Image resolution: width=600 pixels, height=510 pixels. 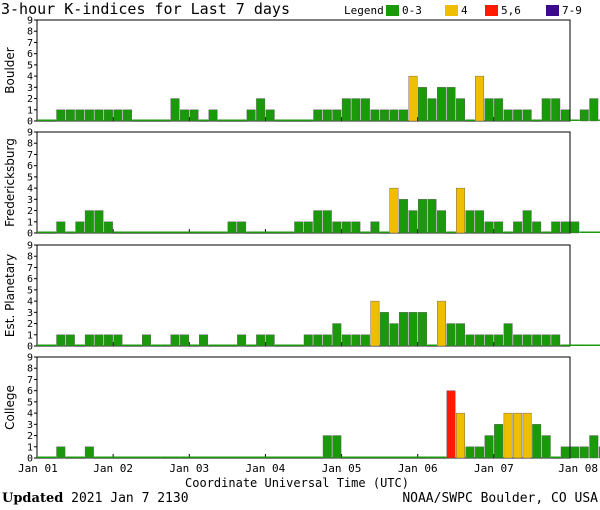 What do you see at coordinates (572, 10) in the screenshot?
I see `legend-label-7-9: 7-9` at bounding box center [572, 10].